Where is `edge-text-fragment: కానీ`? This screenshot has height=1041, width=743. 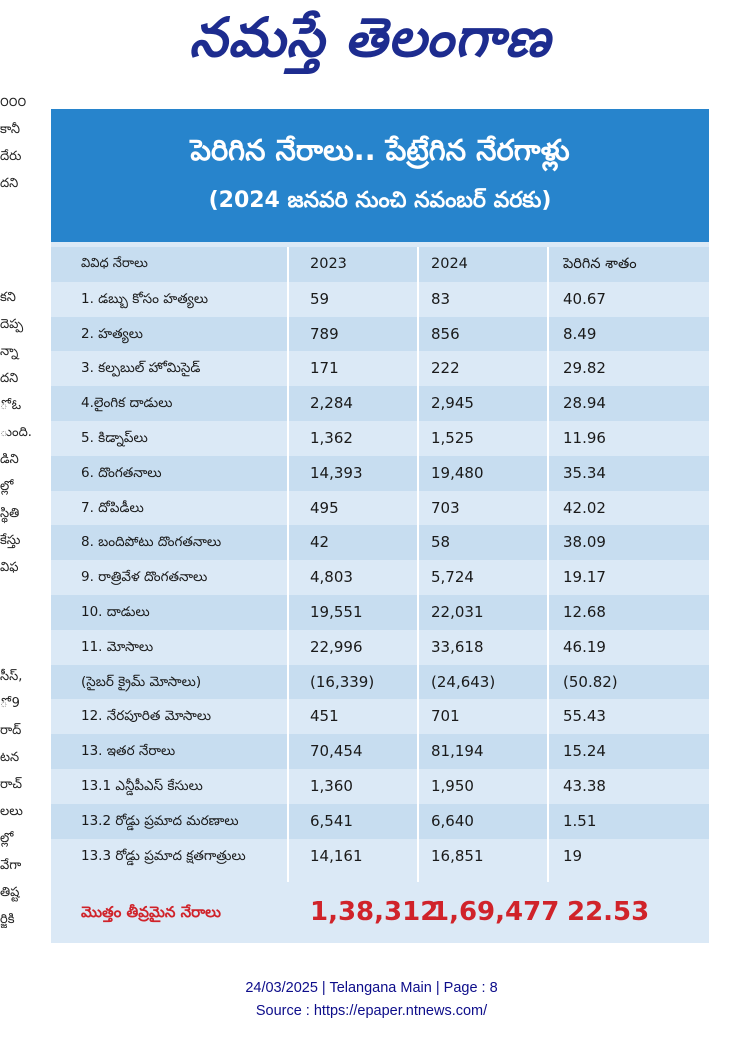 edge-text-fragment: కానీ is located at coordinates (10, 129).